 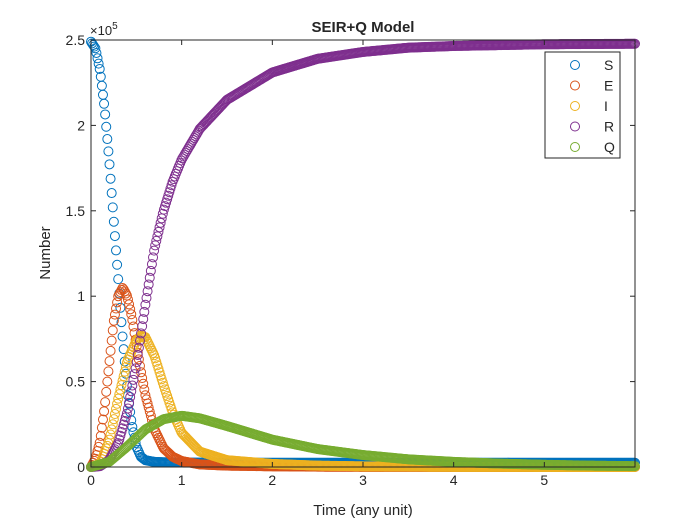 I want to click on legend-label: R, so click(x=609, y=127).